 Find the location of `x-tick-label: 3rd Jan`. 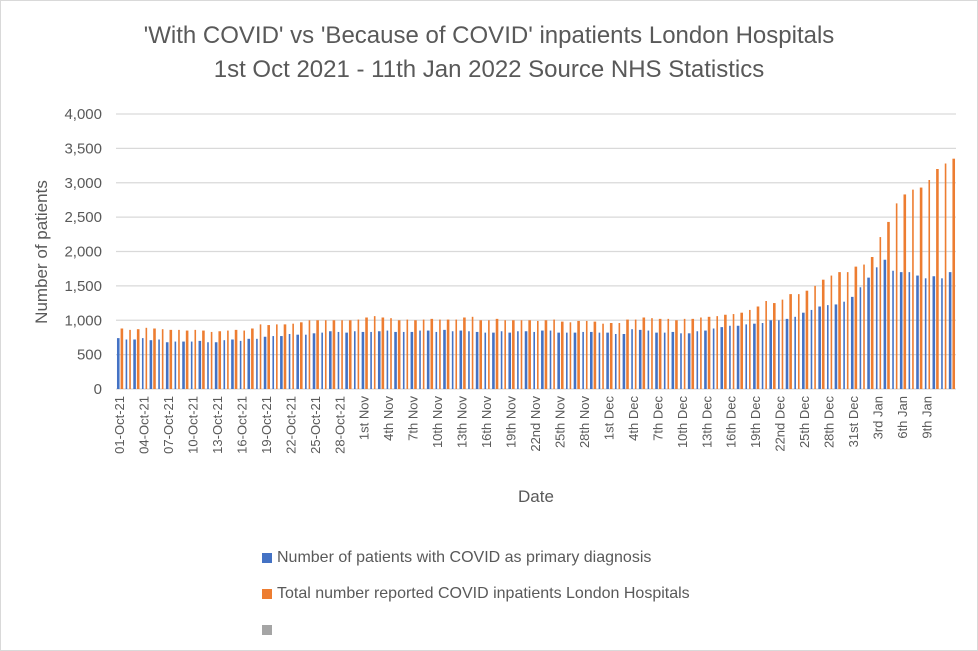

x-tick-label: 3rd Jan is located at coordinates (878, 417).